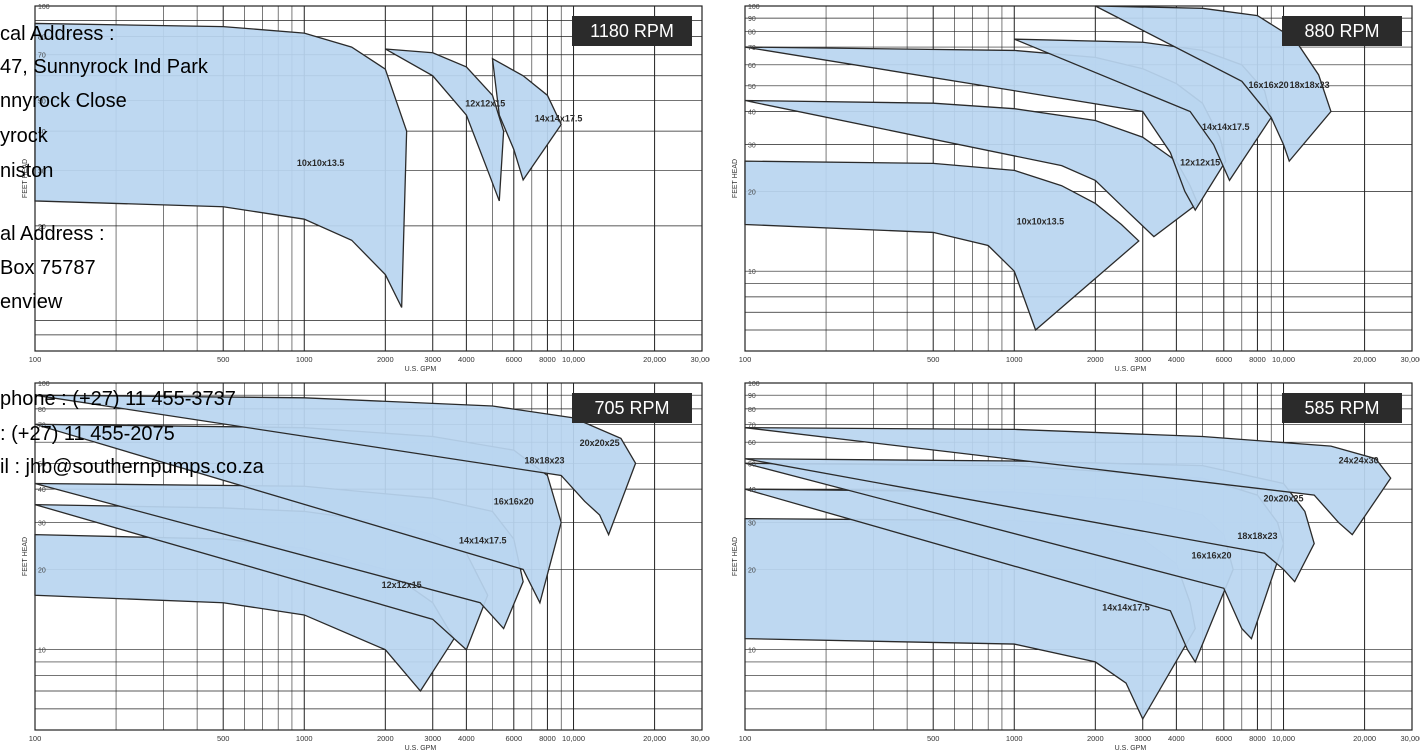  I want to click on rpm-badge-label: 585 RPM, so click(1341, 408).